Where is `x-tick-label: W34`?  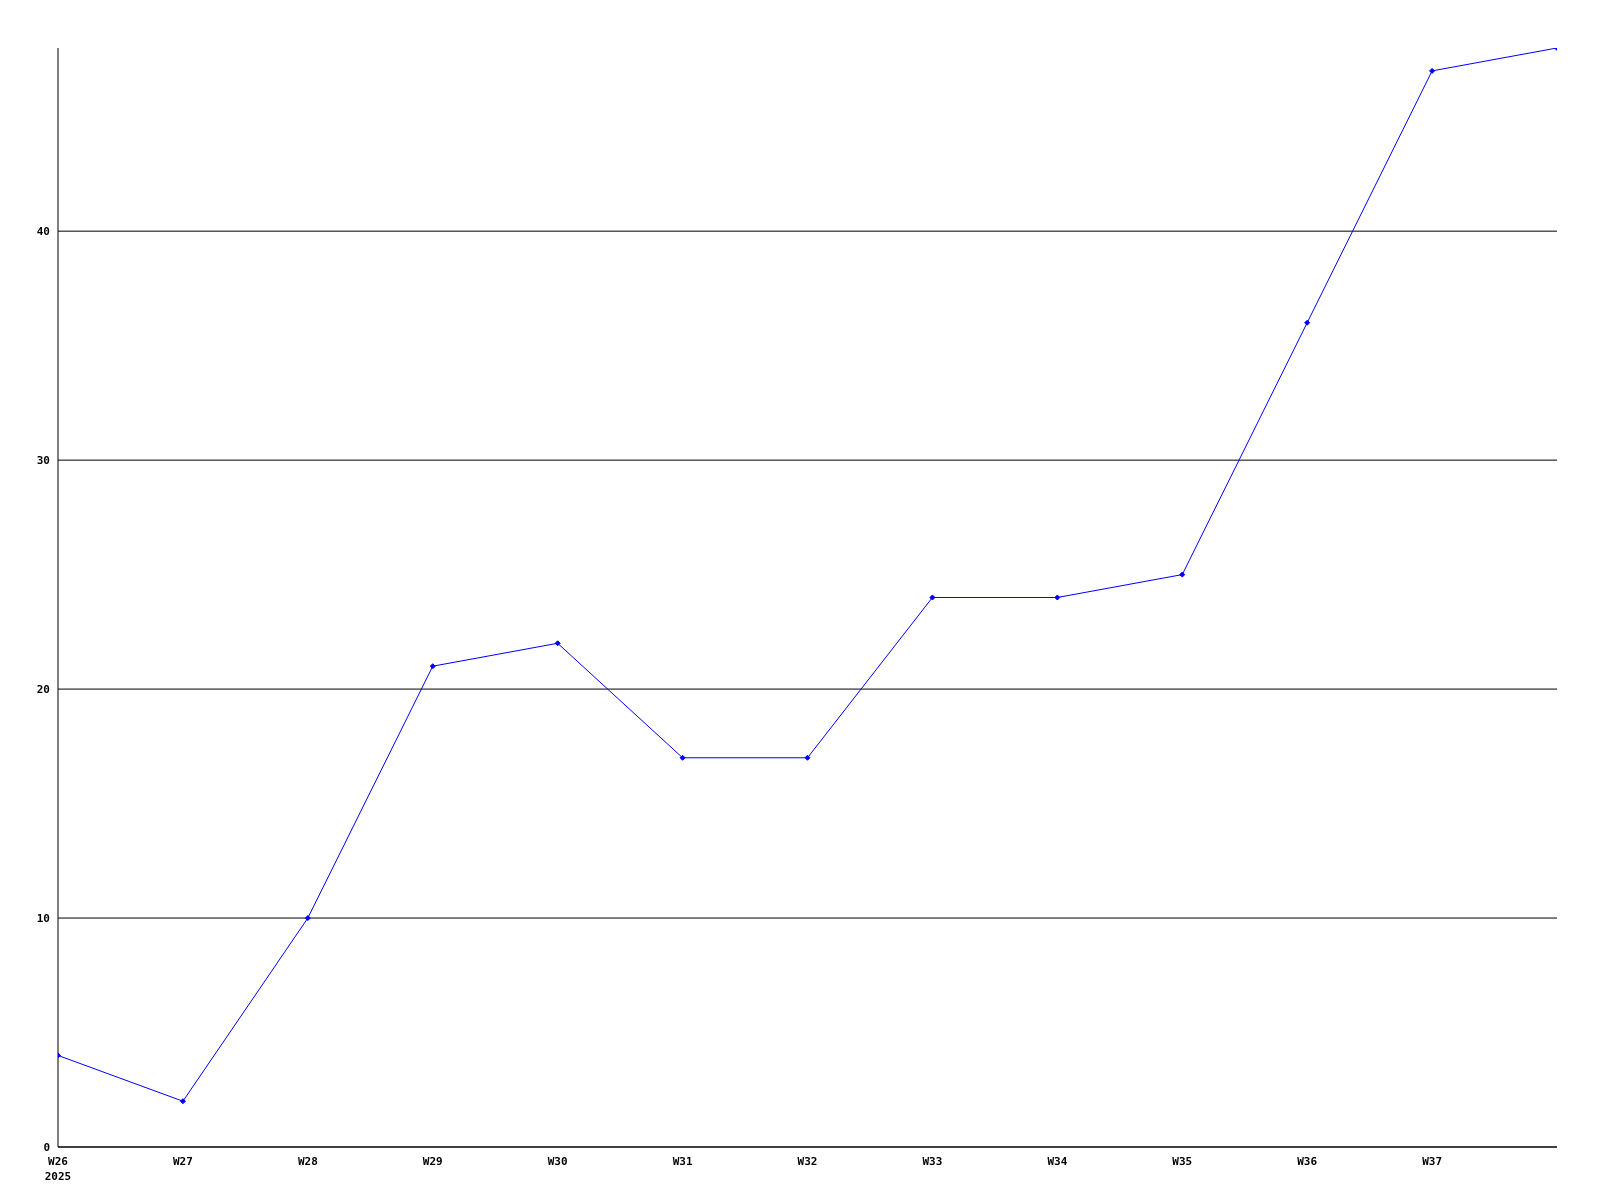 x-tick-label: W34 is located at coordinates (1057, 1161).